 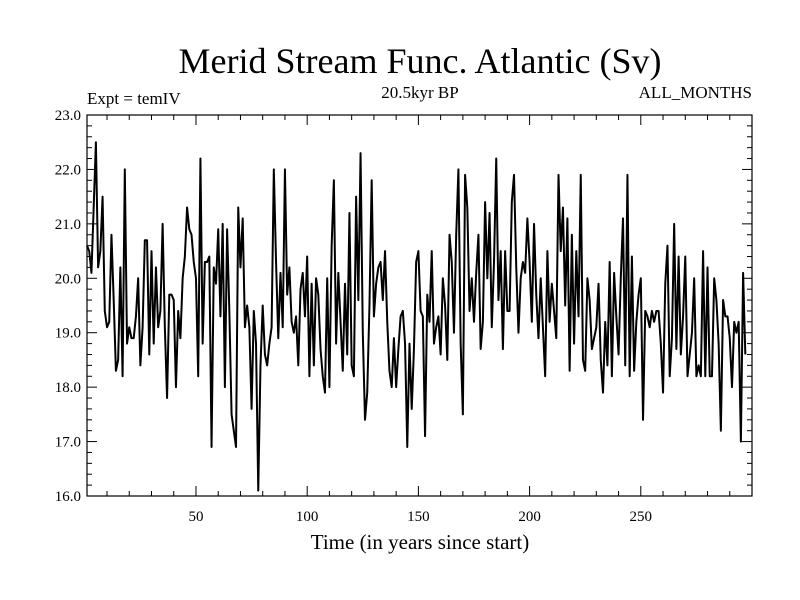 I want to click on y-tick-label: 16.0, so click(x=68, y=497).